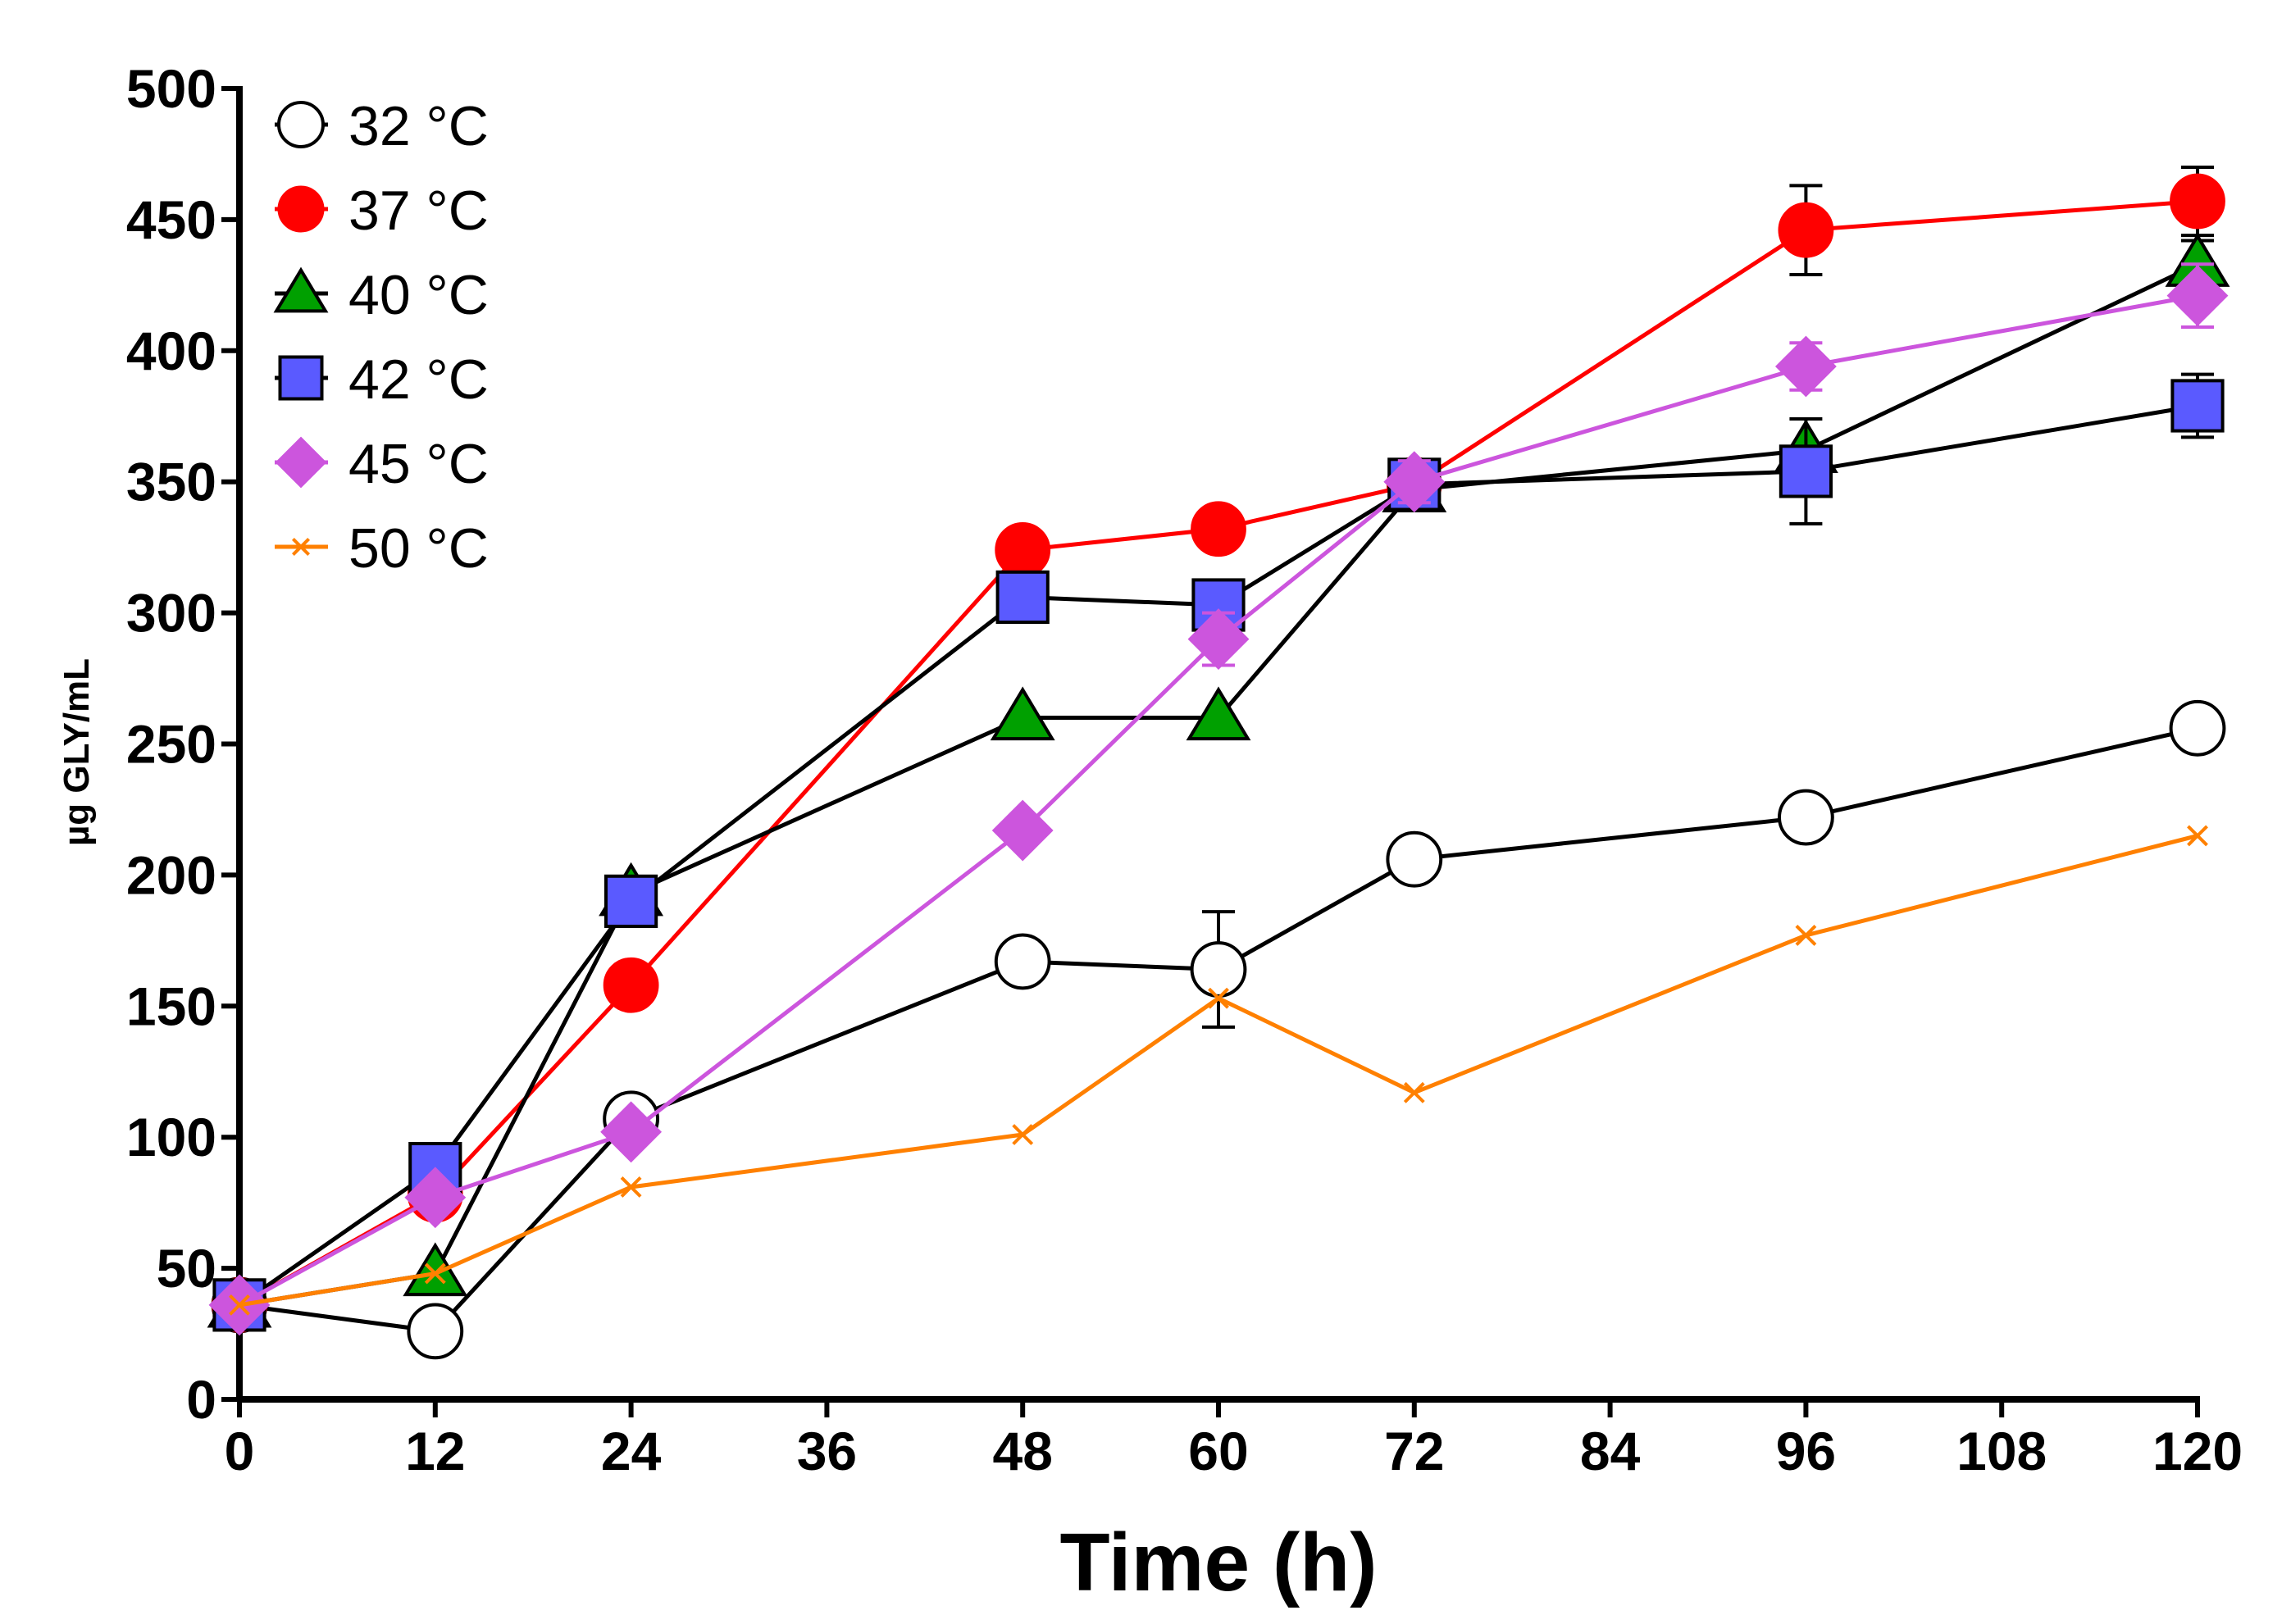  I want to click on legend-item: 37 °C, so click(382, 211).